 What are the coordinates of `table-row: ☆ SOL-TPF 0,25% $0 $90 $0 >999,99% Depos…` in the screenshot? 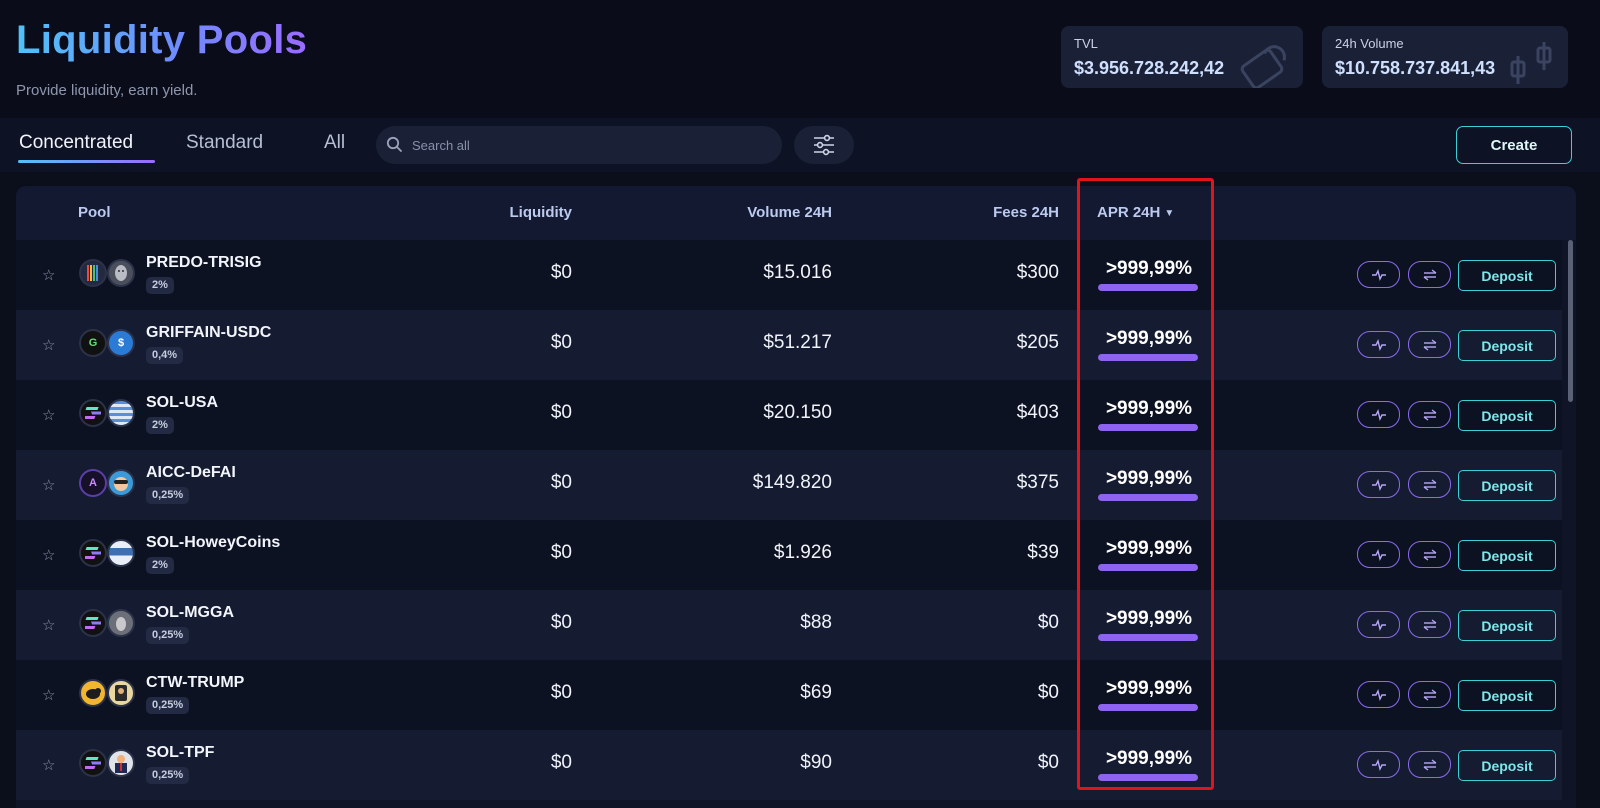 It's located at (789, 765).